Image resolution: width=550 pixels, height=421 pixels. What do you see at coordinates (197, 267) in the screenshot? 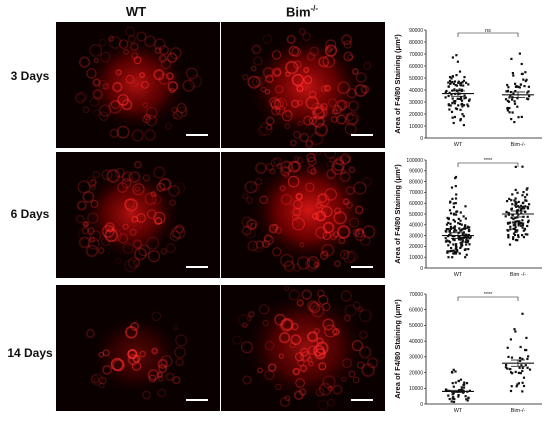
I see `scale-bar-6d-wt` at bounding box center [197, 267].